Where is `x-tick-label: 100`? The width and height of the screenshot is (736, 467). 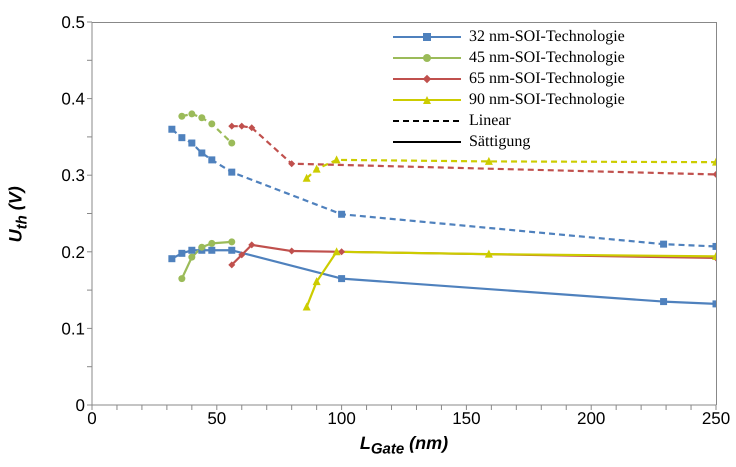 x-tick-label: 100 is located at coordinates (341, 418).